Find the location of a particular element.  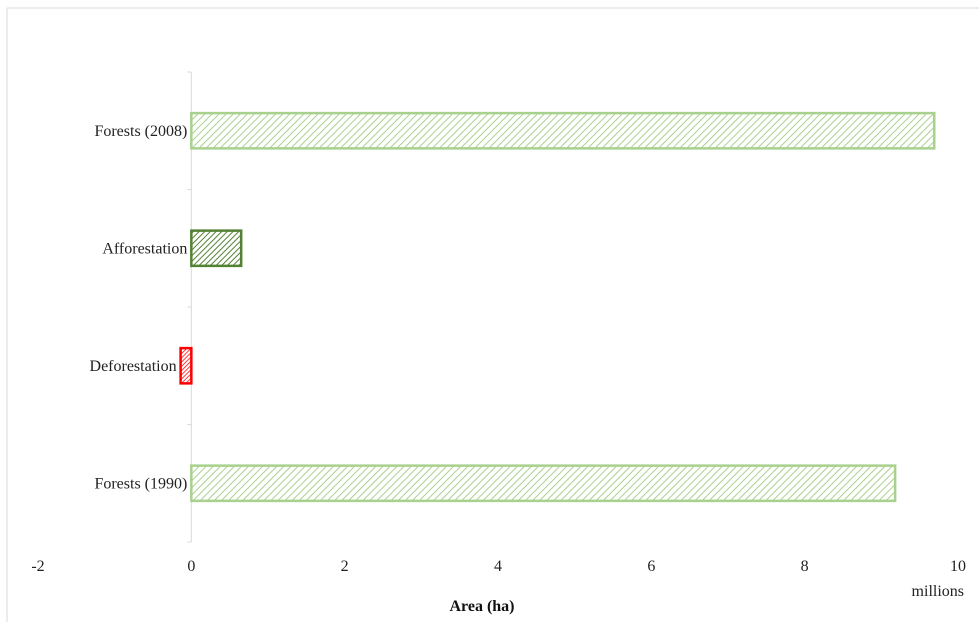

axes is located at coordinates (189, 307).